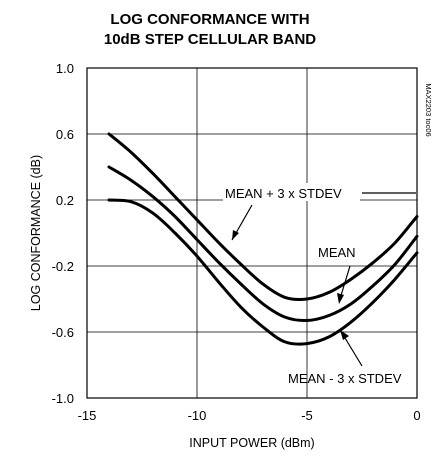 Image resolution: width=435 pixels, height=460 pixels. I want to click on annot-mean-arrowhead, so click(340, 298).